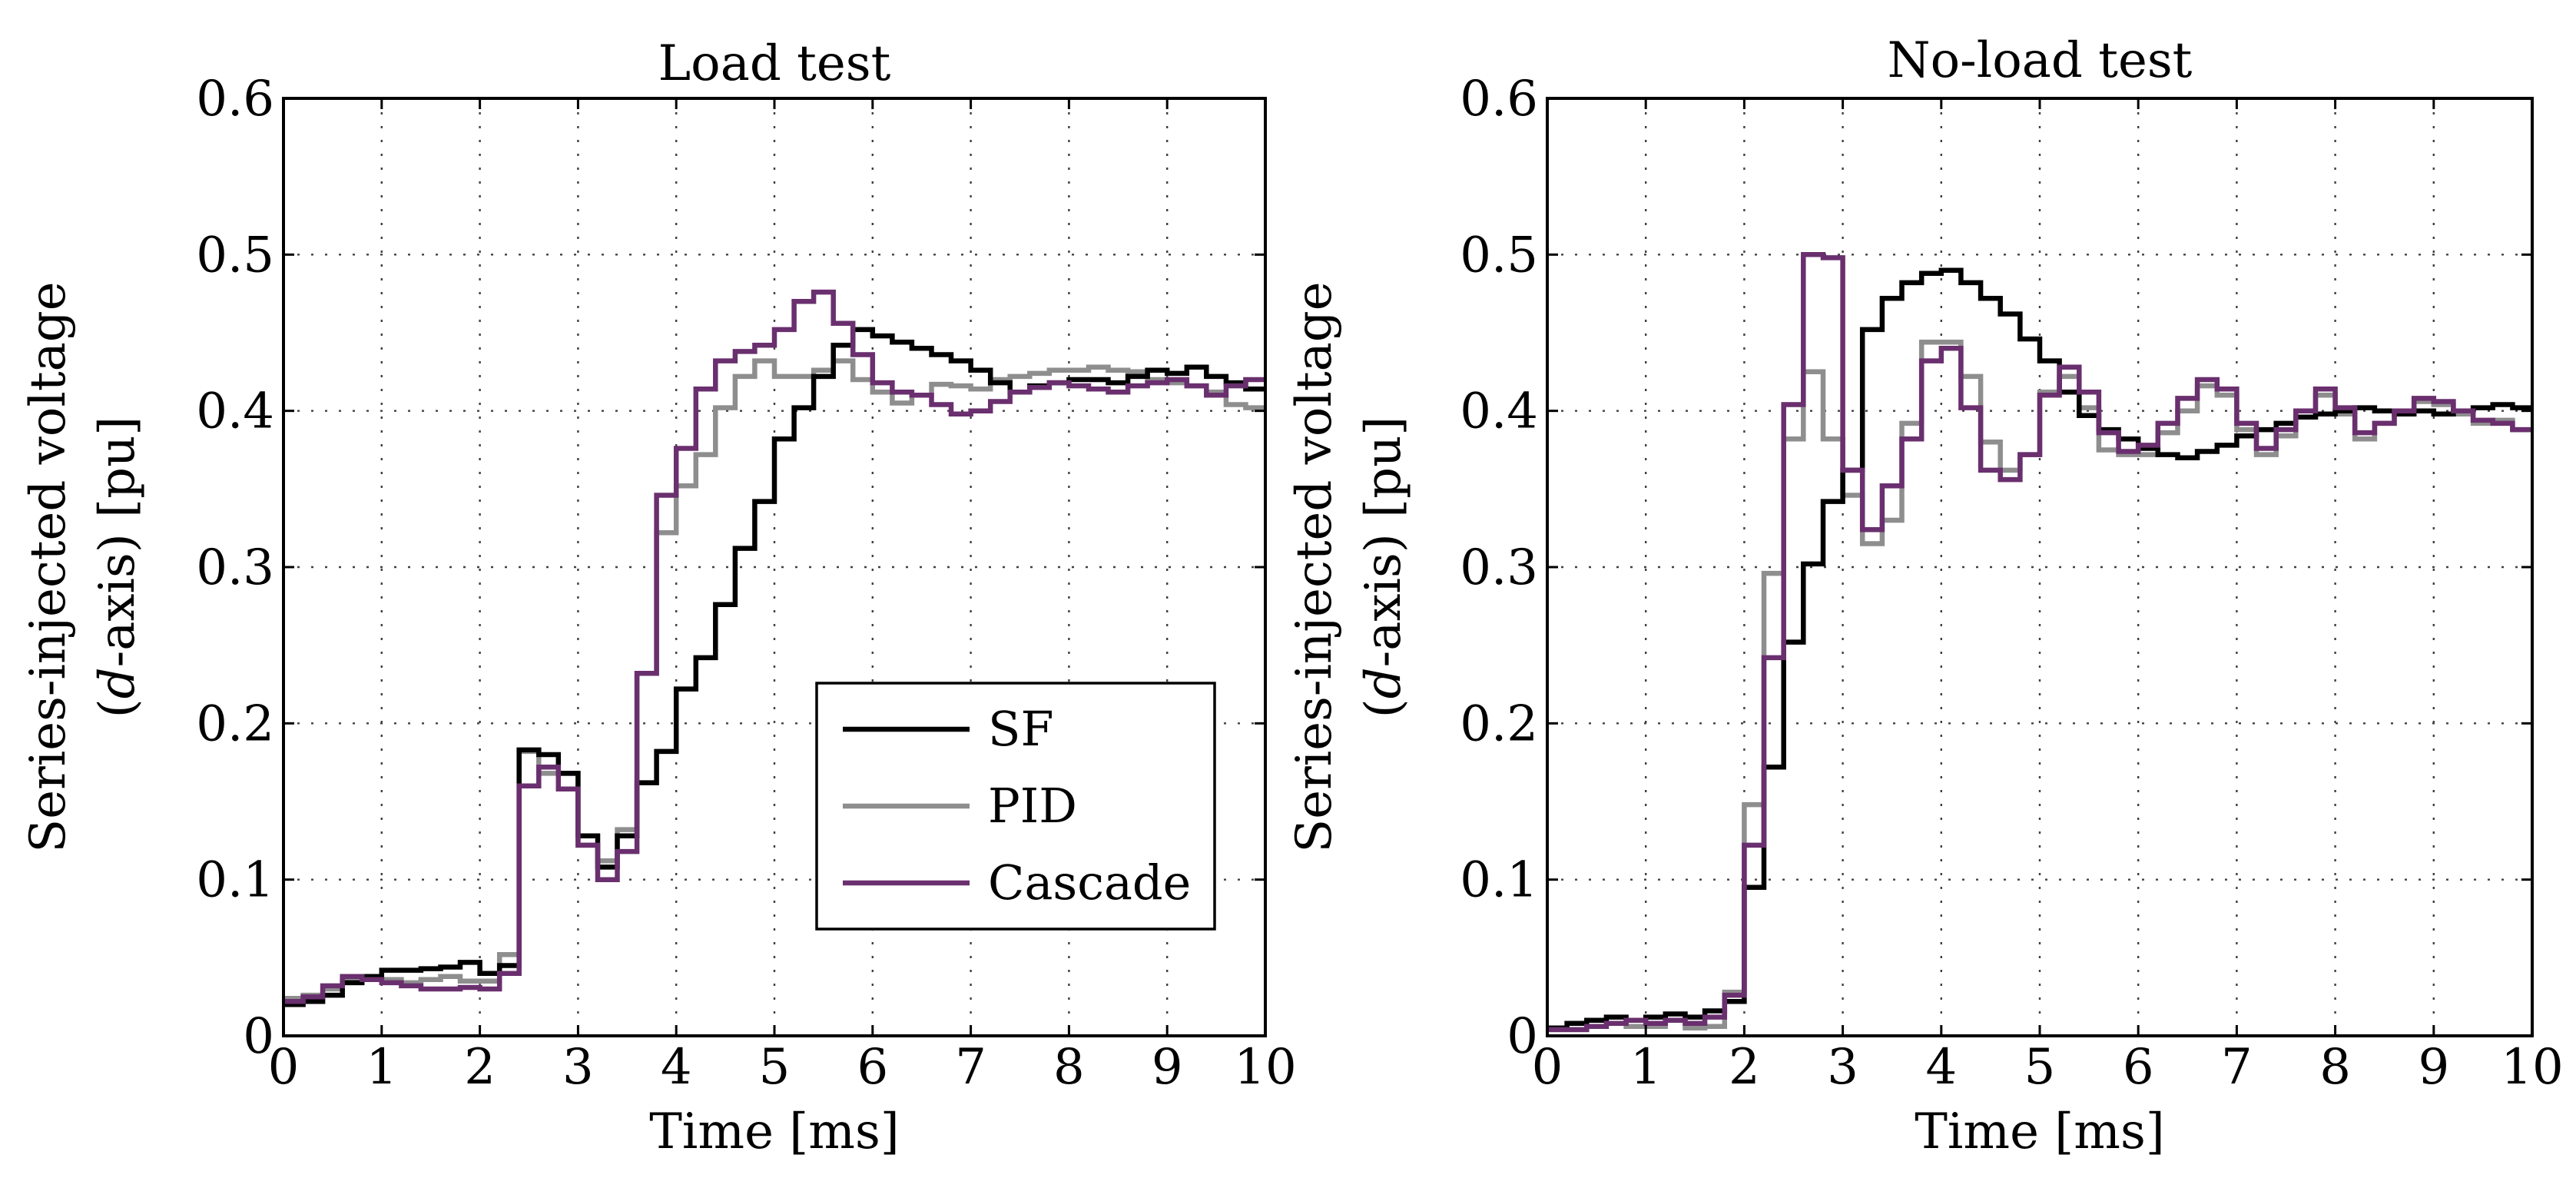  Describe the element at coordinates (1383, 567) in the screenshot. I see `no-load-test-y-axis-label-line2: (d-axis) [pu]` at that location.